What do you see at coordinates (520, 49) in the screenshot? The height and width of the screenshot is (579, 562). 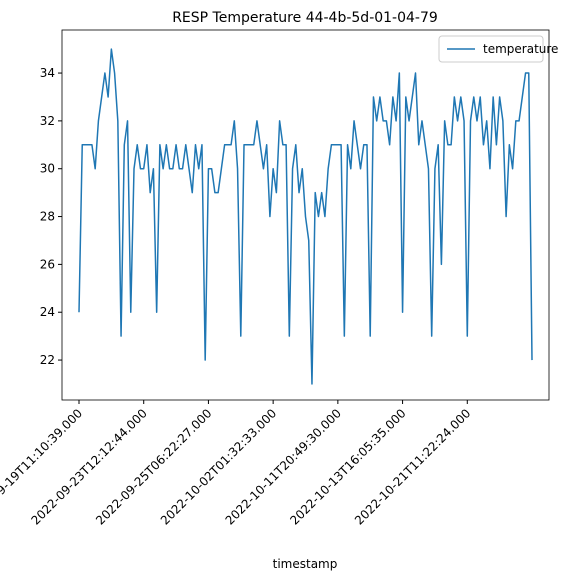 I see `legend-label: temperature` at bounding box center [520, 49].